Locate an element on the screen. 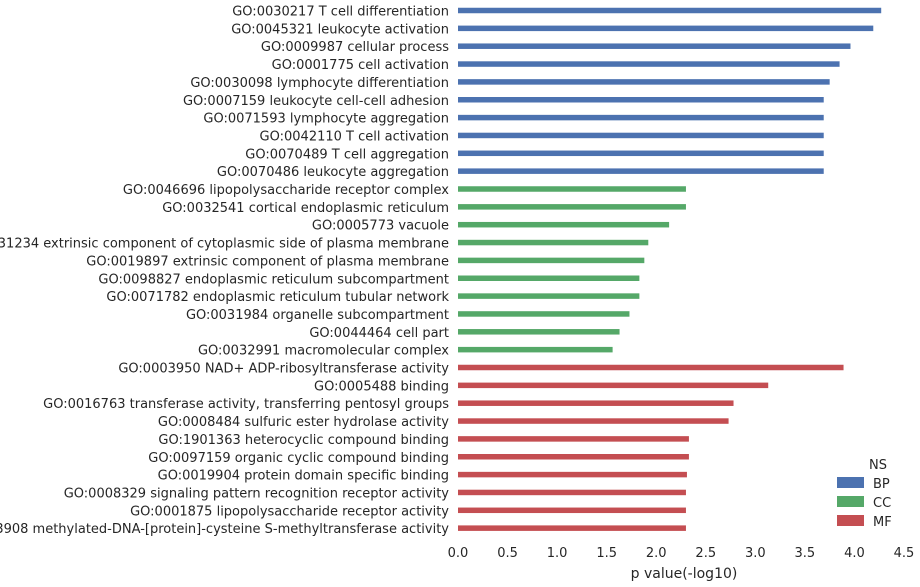 The width and height of the screenshot is (920, 587). legend-entry-mf: MF is located at coordinates (864, 522).